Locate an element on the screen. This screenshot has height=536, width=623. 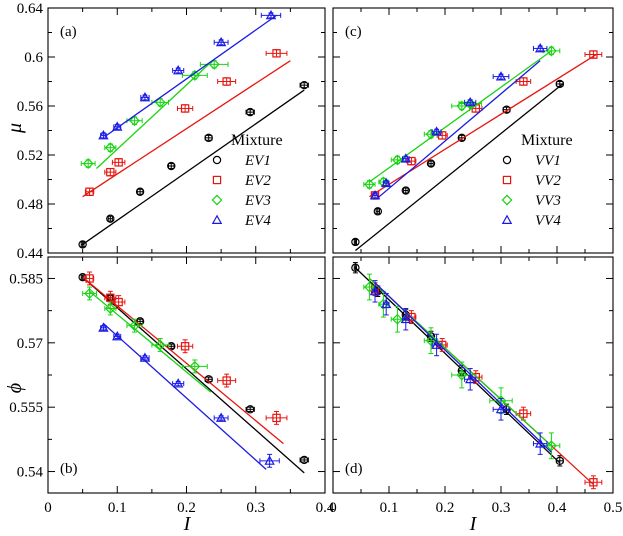
y-tick-label: 0.52 is located at coordinates (30, 156).